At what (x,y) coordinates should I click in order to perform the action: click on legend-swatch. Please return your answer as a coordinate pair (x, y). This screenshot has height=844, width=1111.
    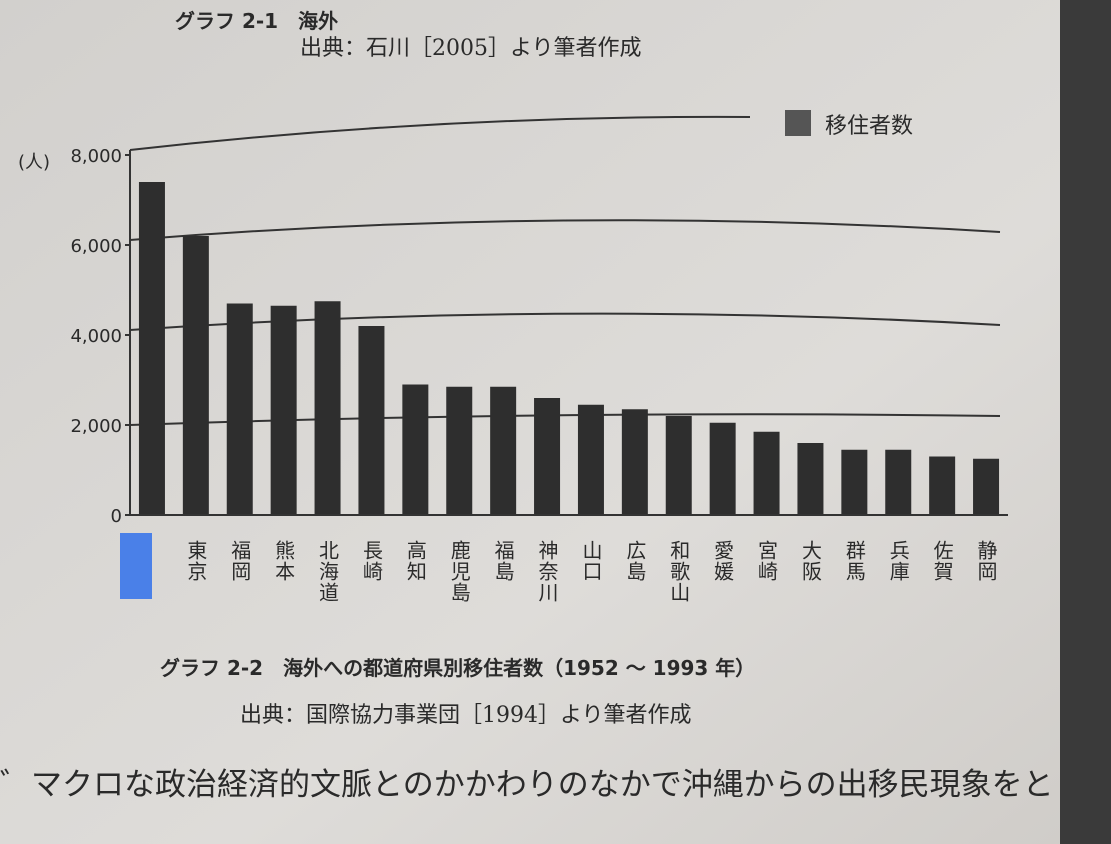
    Looking at the image, I should click on (798, 123).